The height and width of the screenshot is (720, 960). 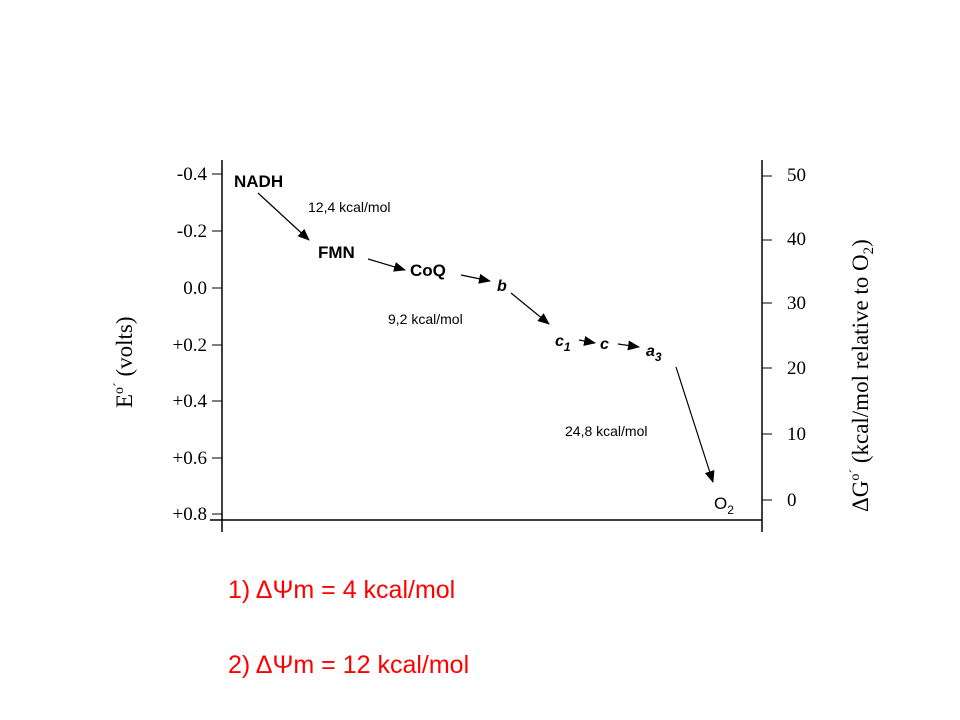 What do you see at coordinates (502, 286) in the screenshot?
I see `carrier-cytochrome-b: b` at bounding box center [502, 286].